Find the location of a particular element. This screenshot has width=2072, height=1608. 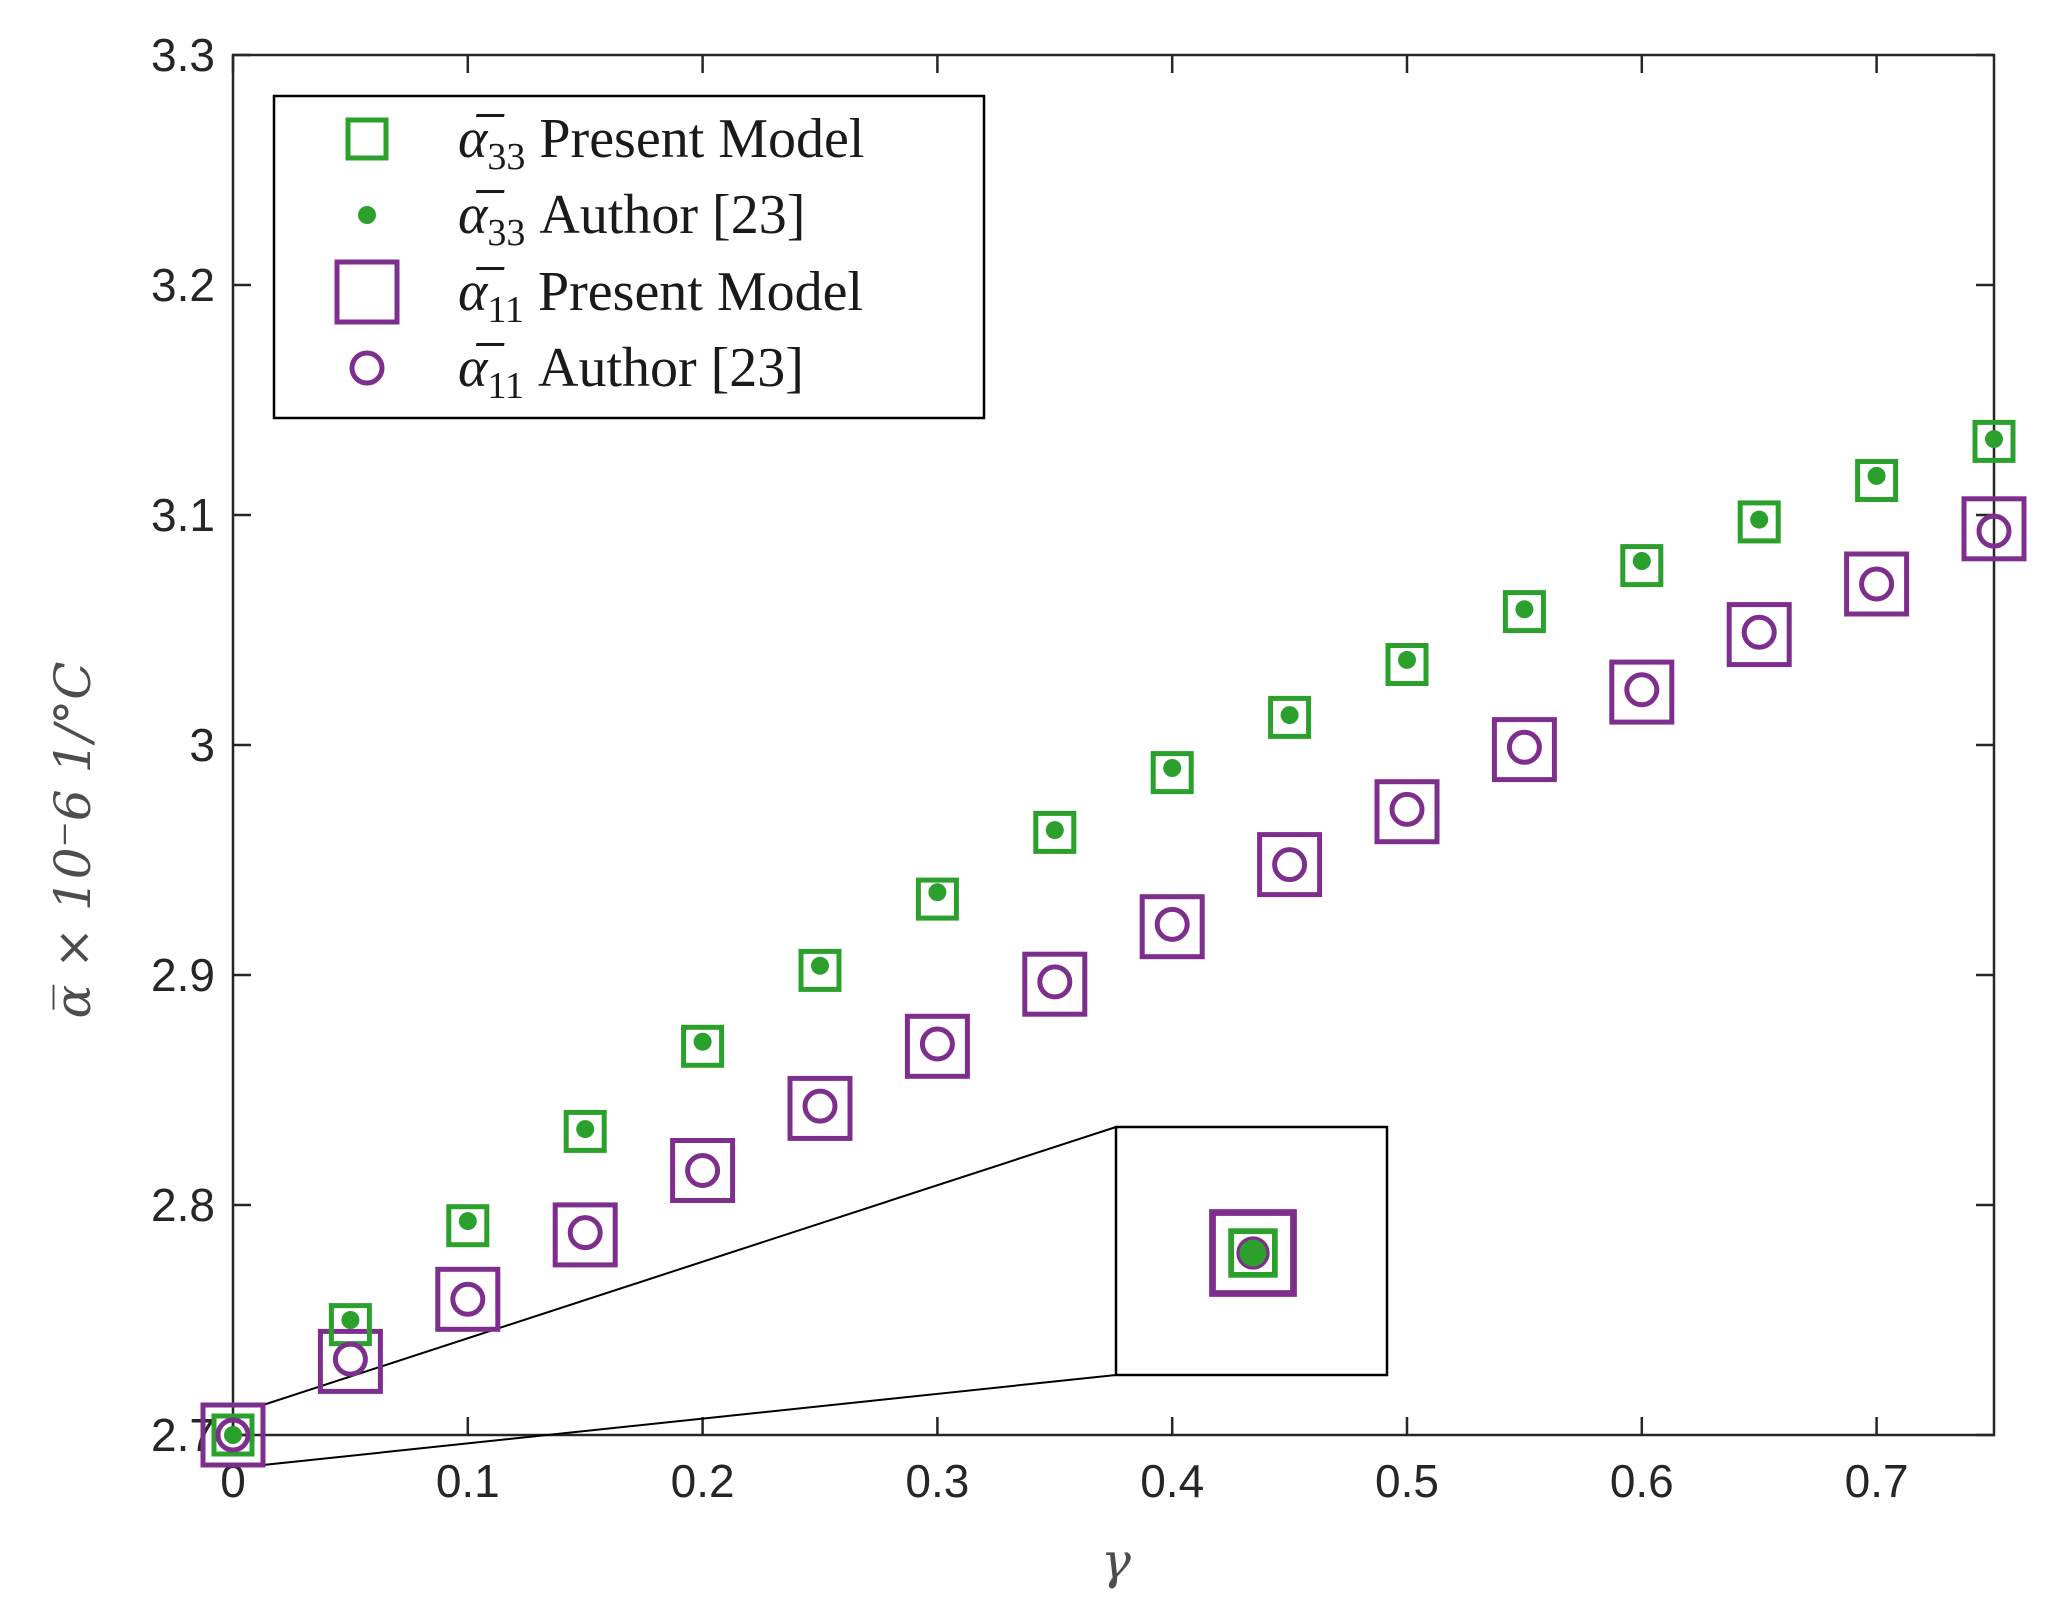

y-tick-label: 3.3 is located at coordinates (183, 55).